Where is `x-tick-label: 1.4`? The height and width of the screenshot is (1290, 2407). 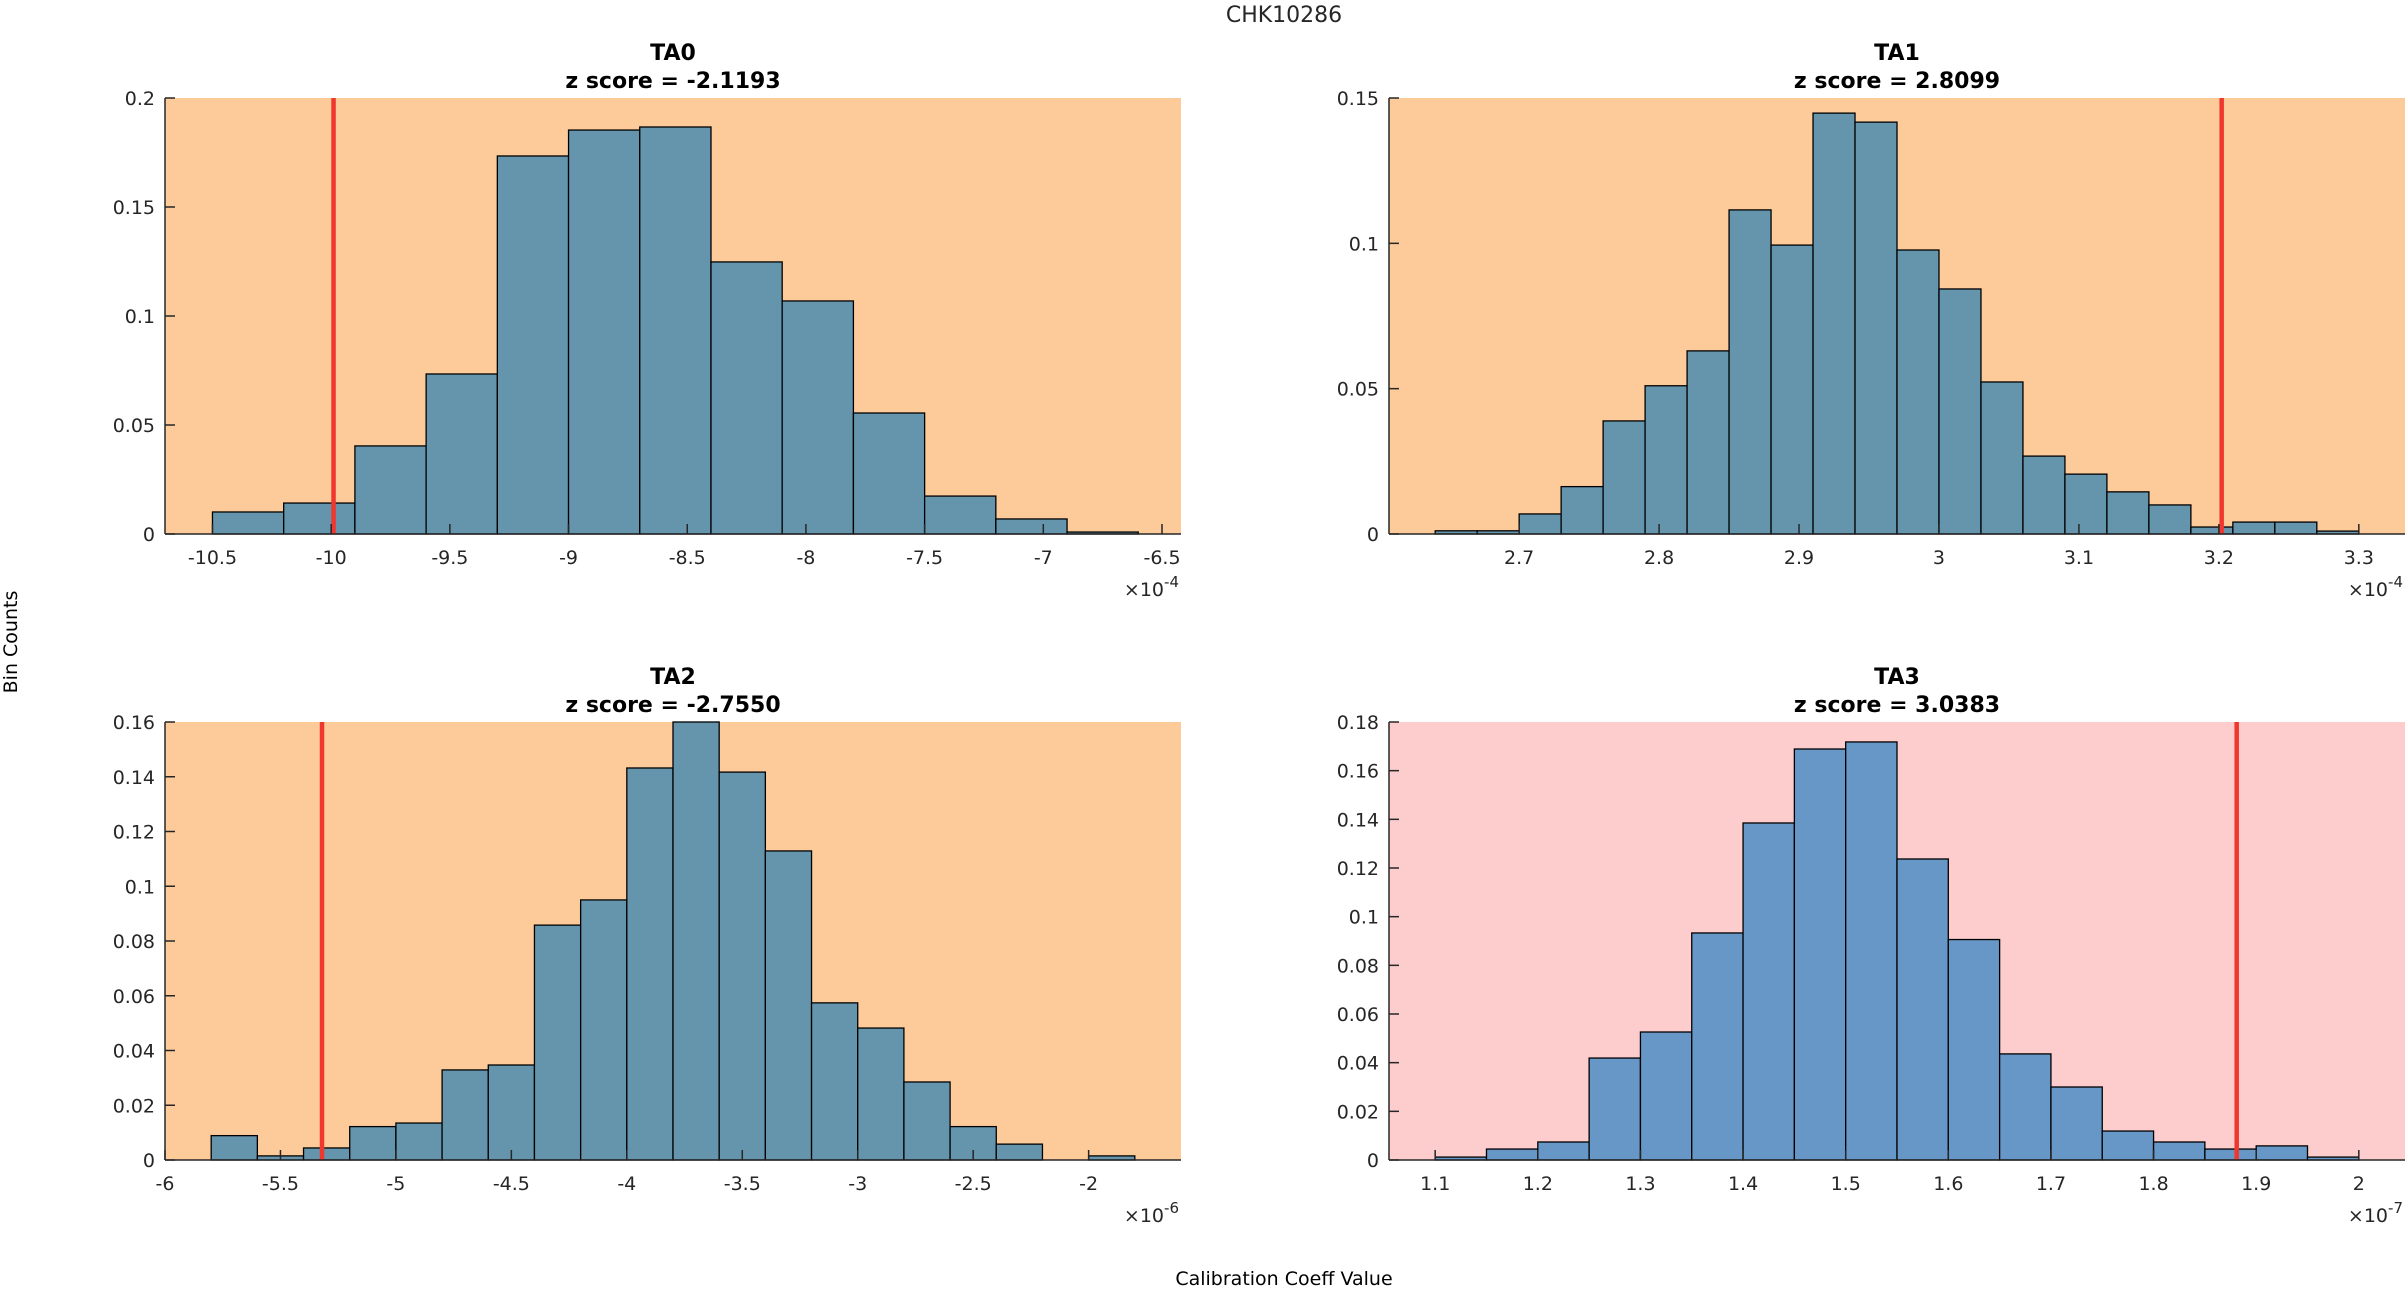
x-tick-label: 1.4 is located at coordinates (1743, 1184).